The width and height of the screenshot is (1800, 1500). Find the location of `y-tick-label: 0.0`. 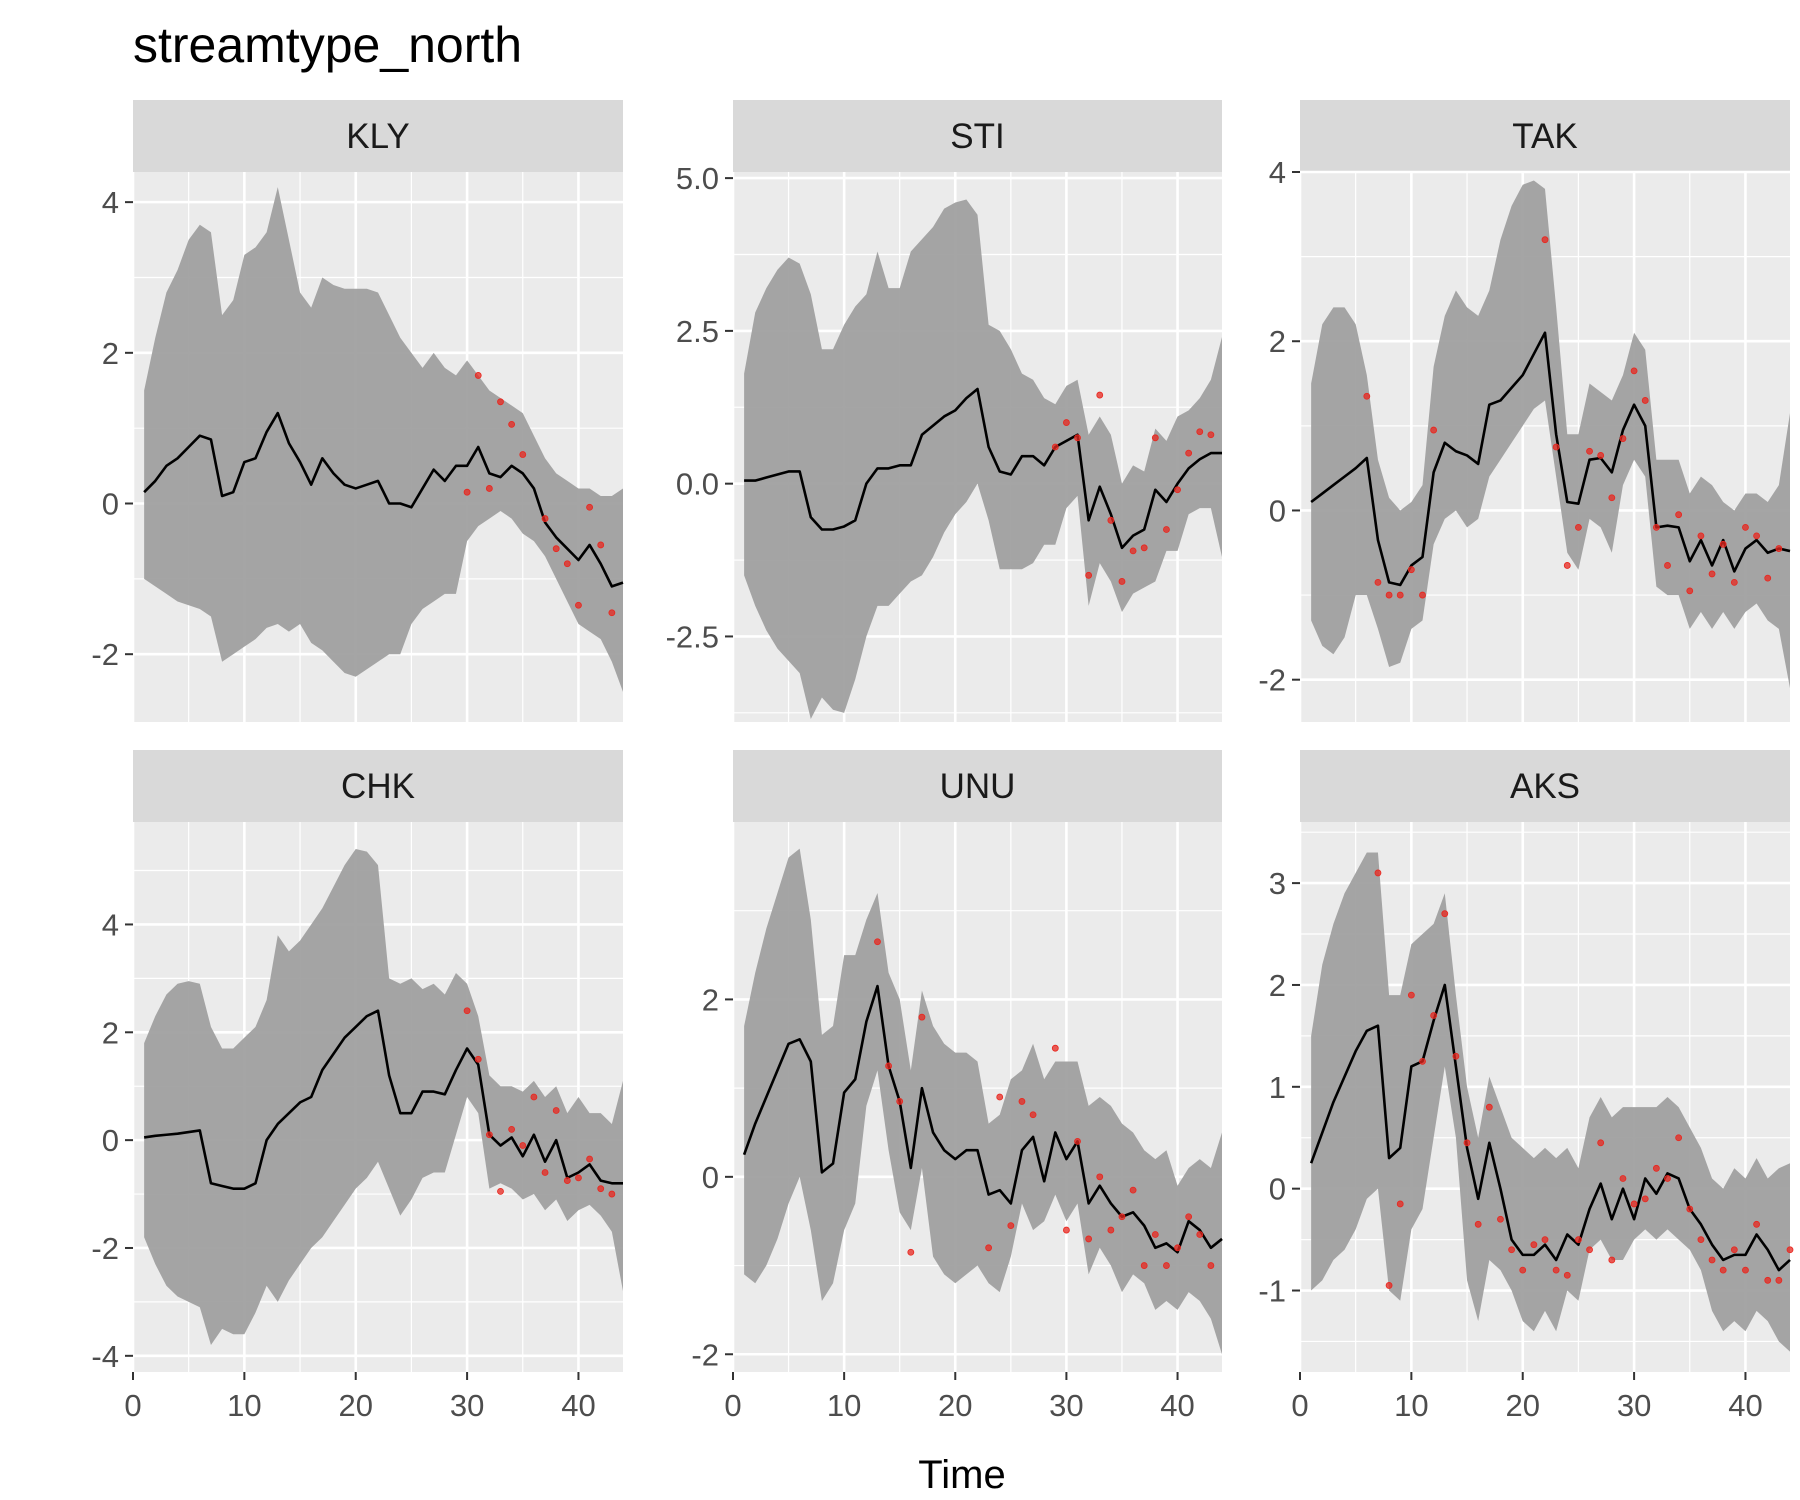

y-tick-label: 0.0 is located at coordinates (697, 484).